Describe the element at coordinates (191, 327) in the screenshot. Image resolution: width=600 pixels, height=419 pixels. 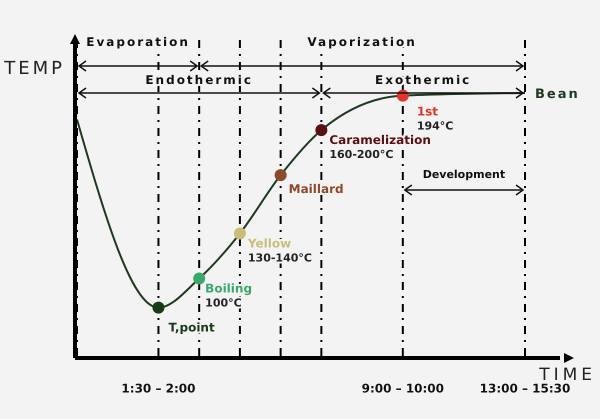
I see `annotation: T,point` at that location.